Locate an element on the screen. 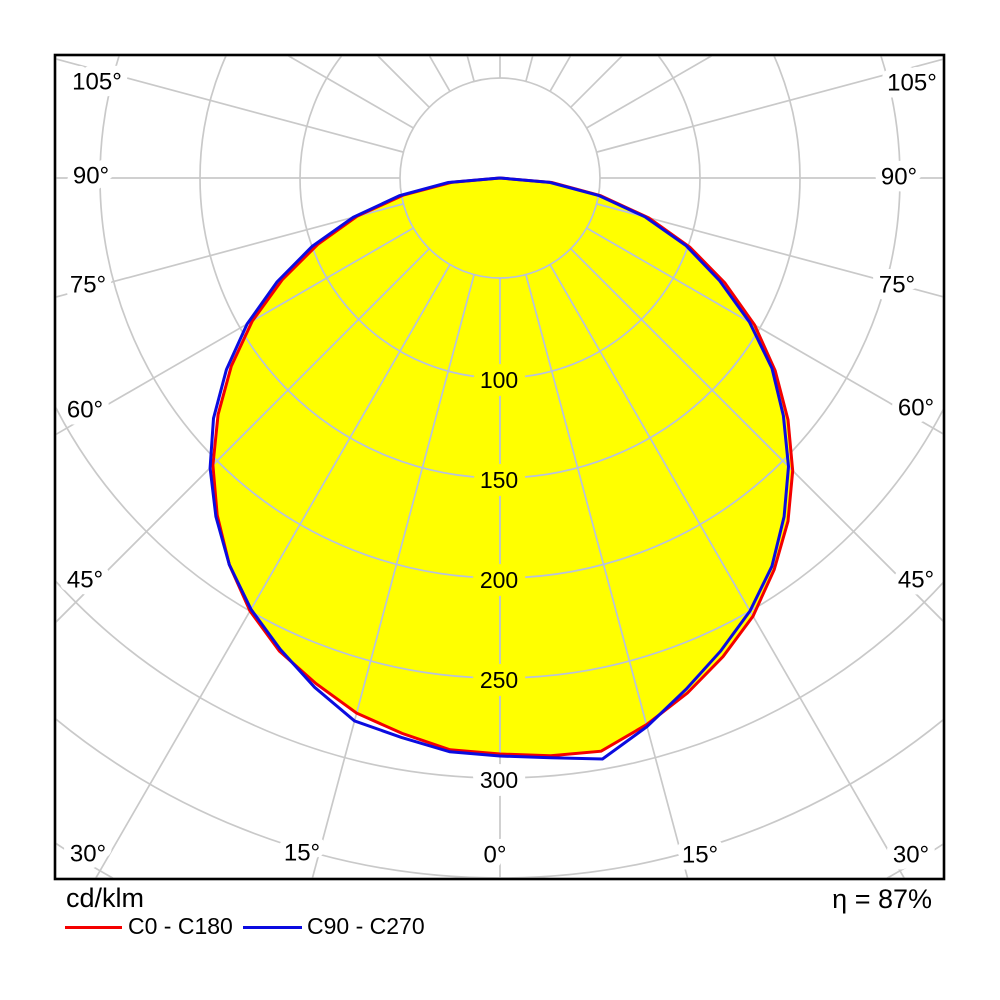 The image size is (1000, 1000). unit-label: cd/klm is located at coordinates (105, 898).